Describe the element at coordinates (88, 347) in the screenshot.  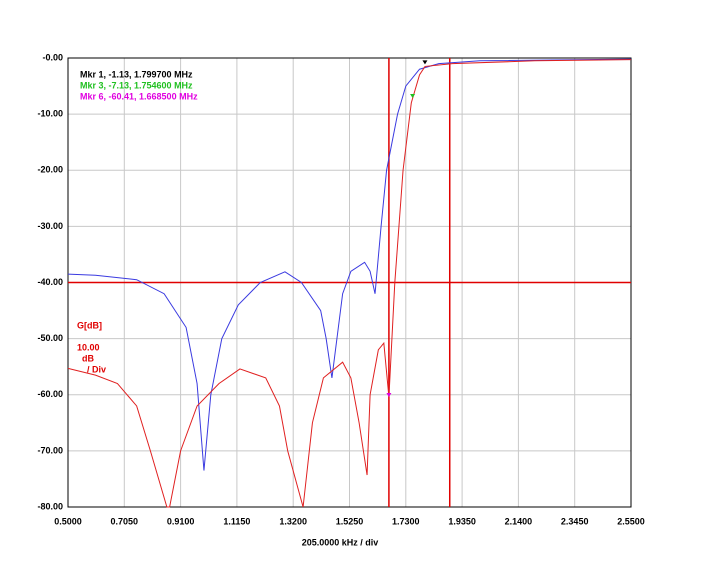
I see `scale-label: 10.00` at that location.